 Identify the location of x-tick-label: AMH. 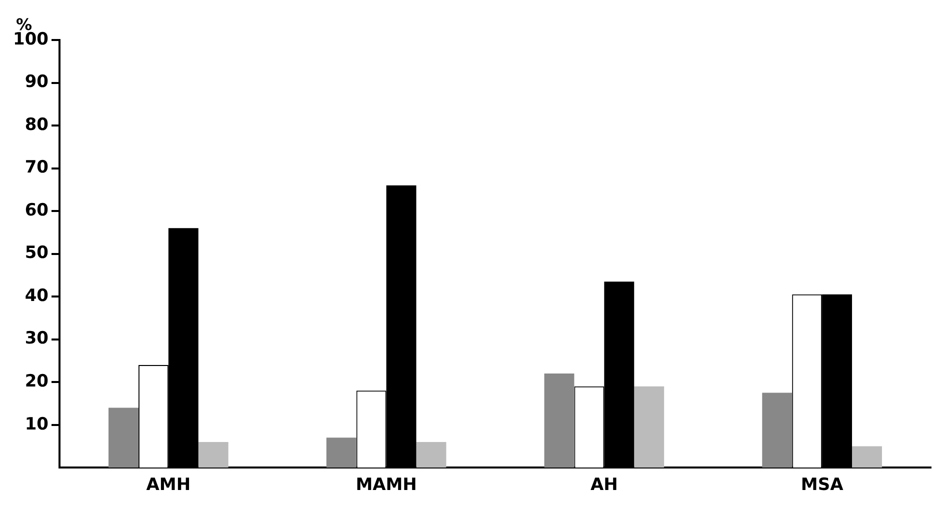
(168, 485).